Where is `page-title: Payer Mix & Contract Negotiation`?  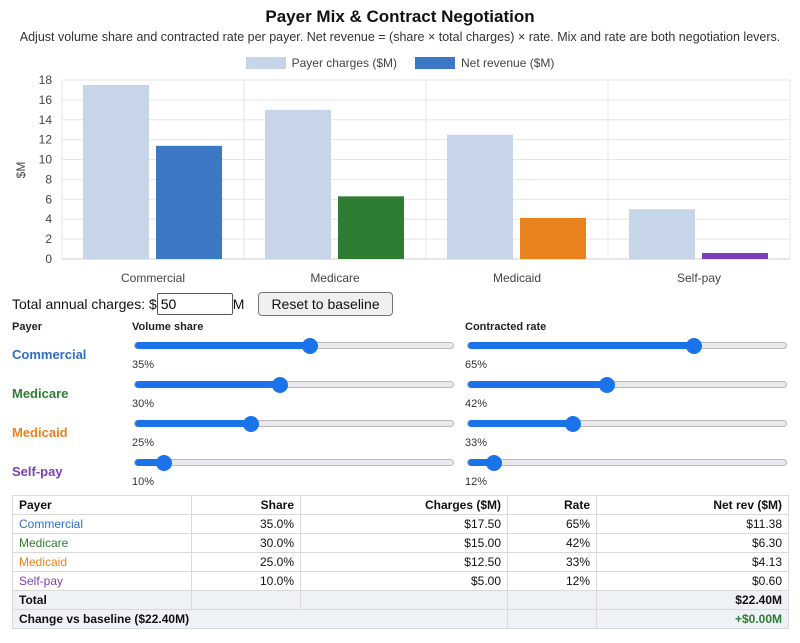 page-title: Payer Mix & Contract Negotiation is located at coordinates (400, 16).